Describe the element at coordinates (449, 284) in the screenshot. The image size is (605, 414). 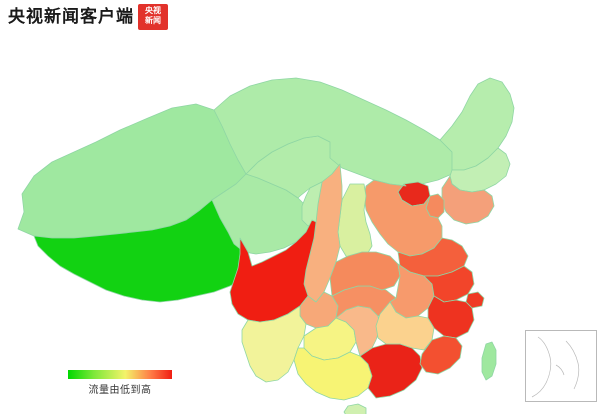
I see `region-jiangsu` at that location.